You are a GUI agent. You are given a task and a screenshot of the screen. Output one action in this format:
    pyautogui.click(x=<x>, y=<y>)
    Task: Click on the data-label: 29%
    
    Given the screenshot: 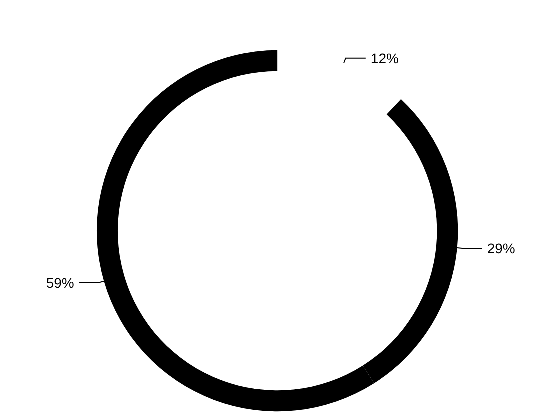 What is the action you would take?
    pyautogui.click(x=501, y=248)
    